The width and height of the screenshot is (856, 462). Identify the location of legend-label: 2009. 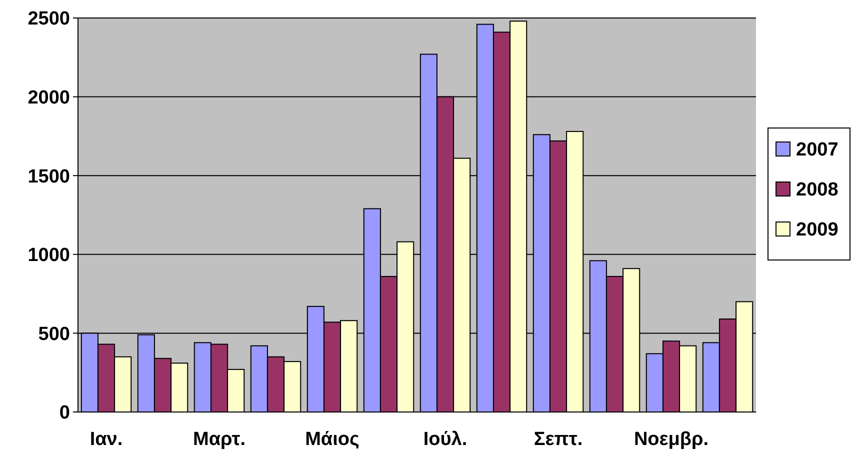
(817, 230).